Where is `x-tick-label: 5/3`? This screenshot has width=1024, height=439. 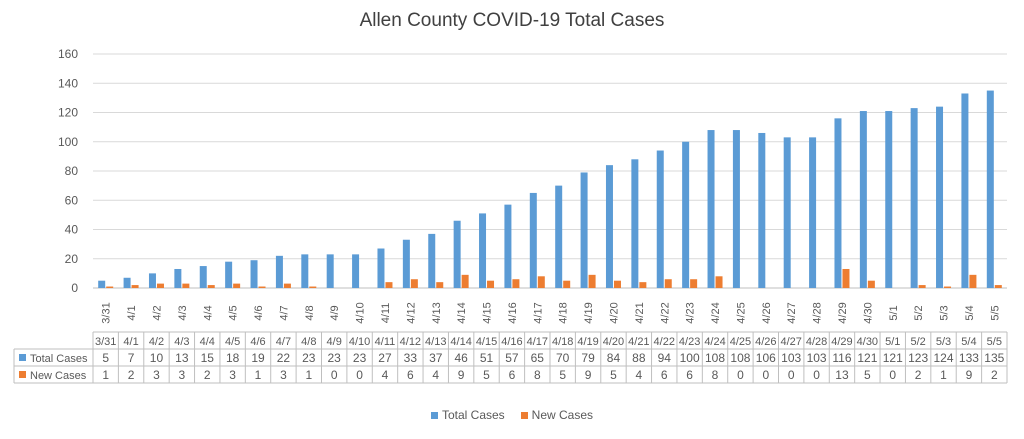
x-tick-label: 5/3 is located at coordinates (945, 312).